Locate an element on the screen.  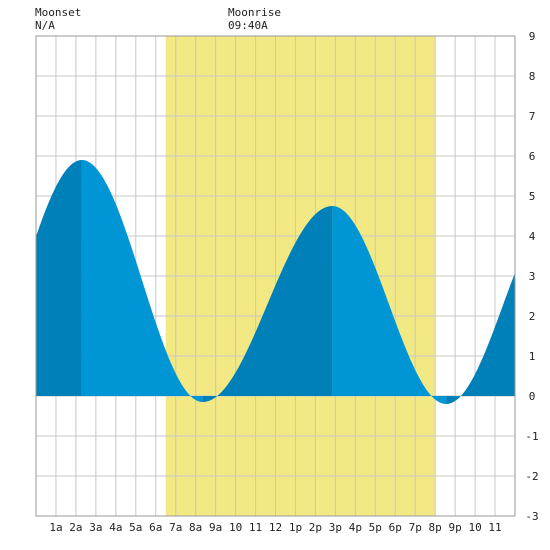
y-tick-label: 2 is located at coordinates (532, 316).